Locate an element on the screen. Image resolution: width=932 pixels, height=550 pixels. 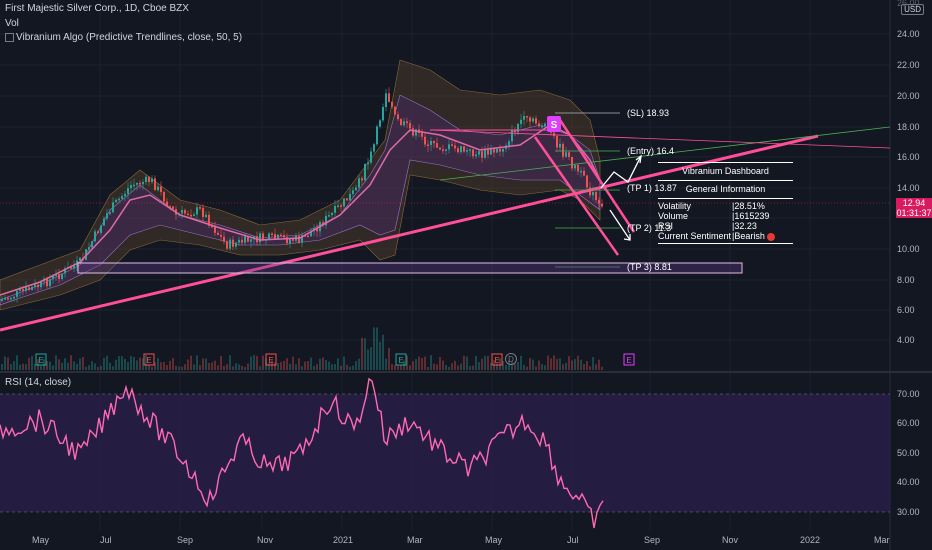
earnings-marker-3: E is located at coordinates (271, 359).